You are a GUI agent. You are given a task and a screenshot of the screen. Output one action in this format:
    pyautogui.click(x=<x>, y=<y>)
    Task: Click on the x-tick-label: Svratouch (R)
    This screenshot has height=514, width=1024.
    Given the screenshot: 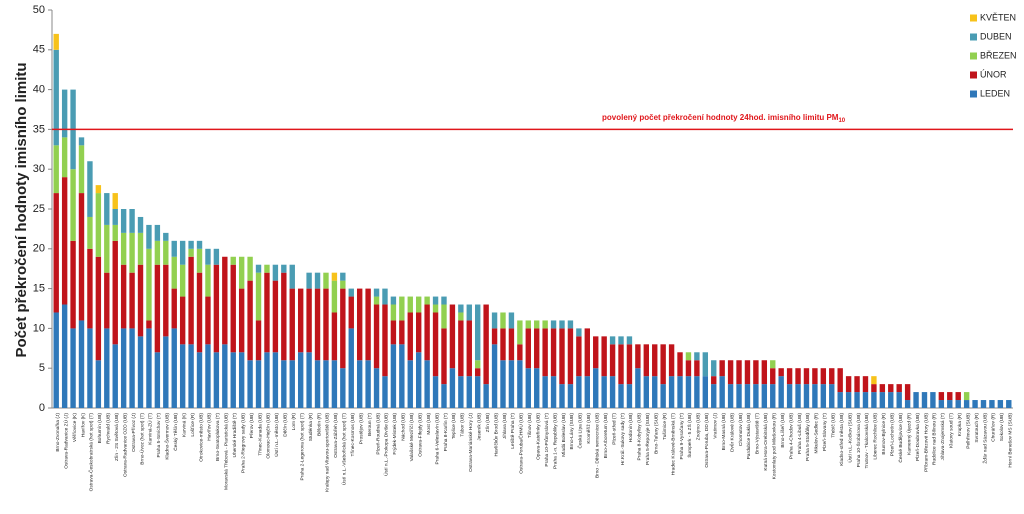 What is the action you would take?
    pyautogui.click(x=977, y=428)
    